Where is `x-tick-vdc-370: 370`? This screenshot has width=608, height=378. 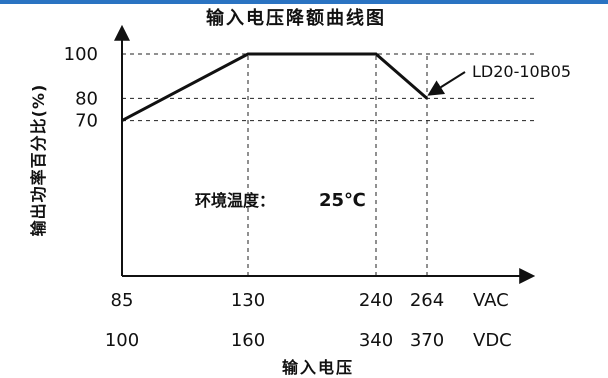
x-tick-vdc-370: 370 is located at coordinates (427, 340).